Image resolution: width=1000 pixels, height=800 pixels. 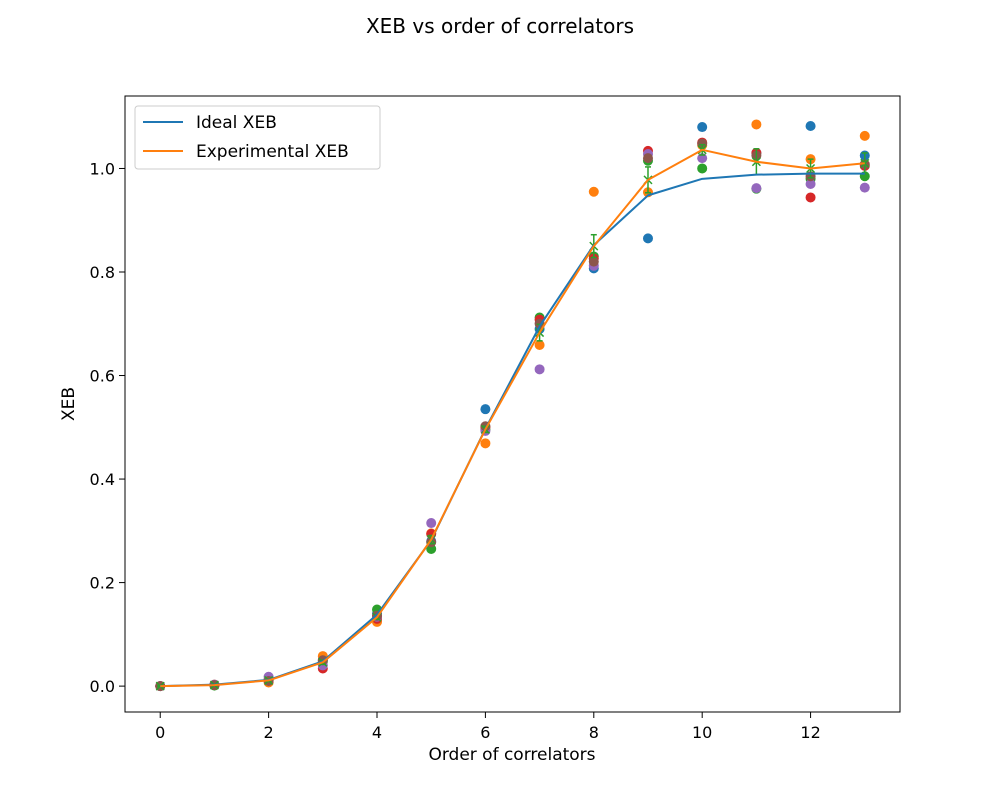 I want to click on legend: Ideal XEB Experimental XEB, so click(x=257, y=137).